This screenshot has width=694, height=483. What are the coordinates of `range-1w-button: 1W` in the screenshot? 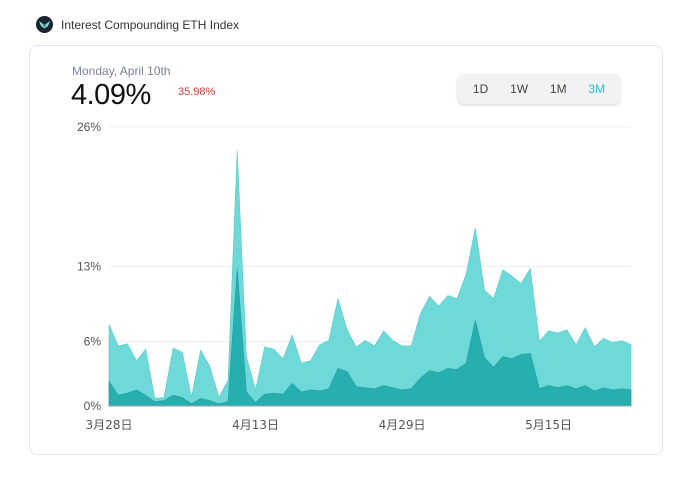 It's located at (519, 89).